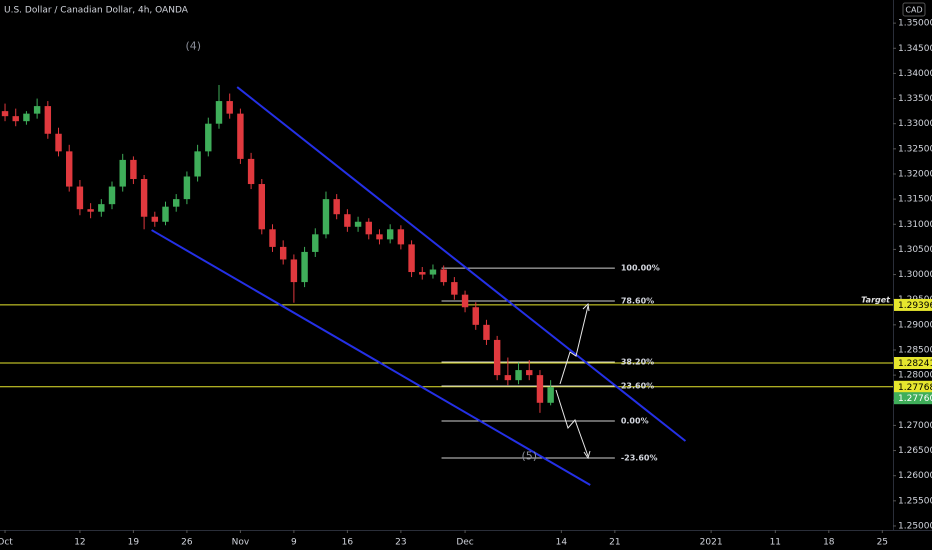 The width and height of the screenshot is (932, 550). Describe the element at coordinates (562, 543) in the screenshot. I see `x-tick-label: 14` at that location.